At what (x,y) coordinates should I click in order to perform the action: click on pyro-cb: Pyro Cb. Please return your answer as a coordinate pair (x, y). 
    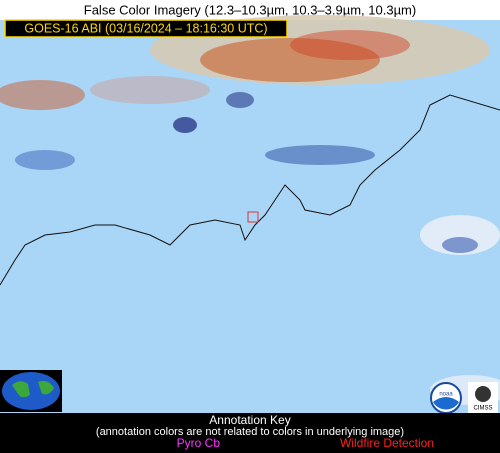
    Looking at the image, I should click on (199, 443).